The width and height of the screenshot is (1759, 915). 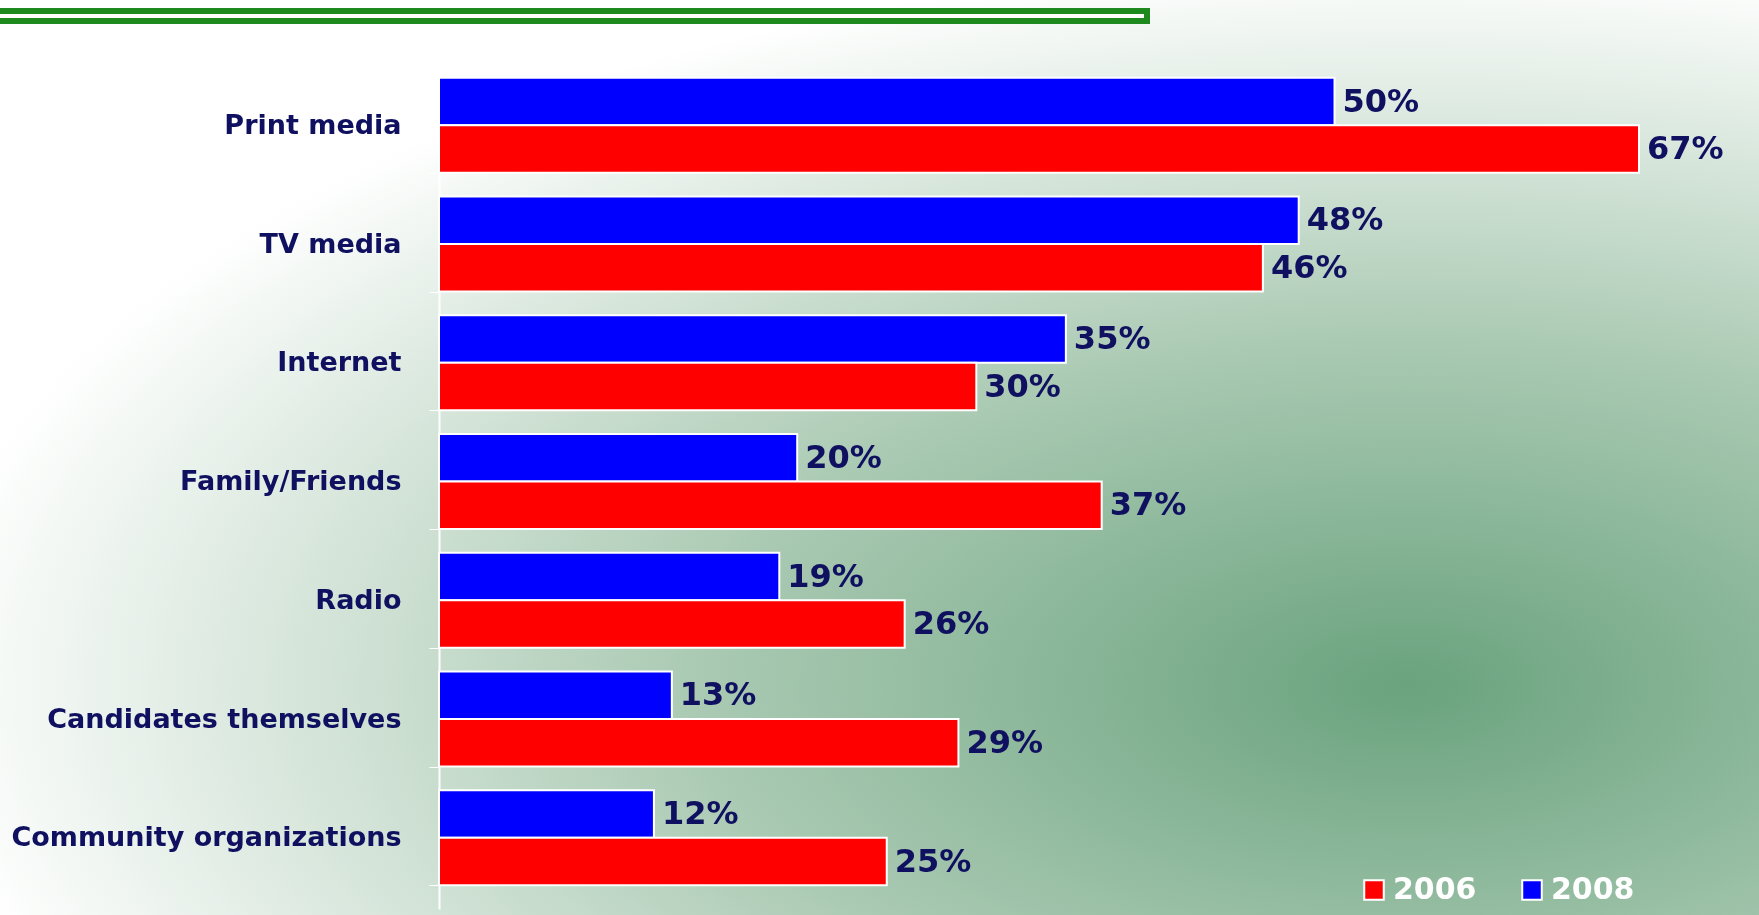 What do you see at coordinates (313, 124) in the screenshot?
I see `y-tick-label: Print media` at bounding box center [313, 124].